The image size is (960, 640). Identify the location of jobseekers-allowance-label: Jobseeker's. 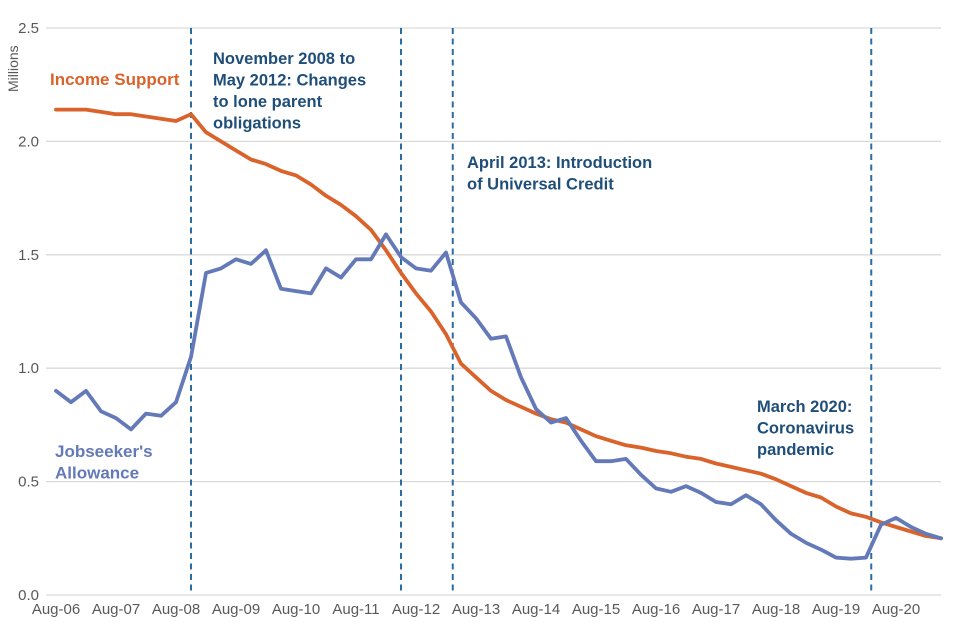
(104, 451).